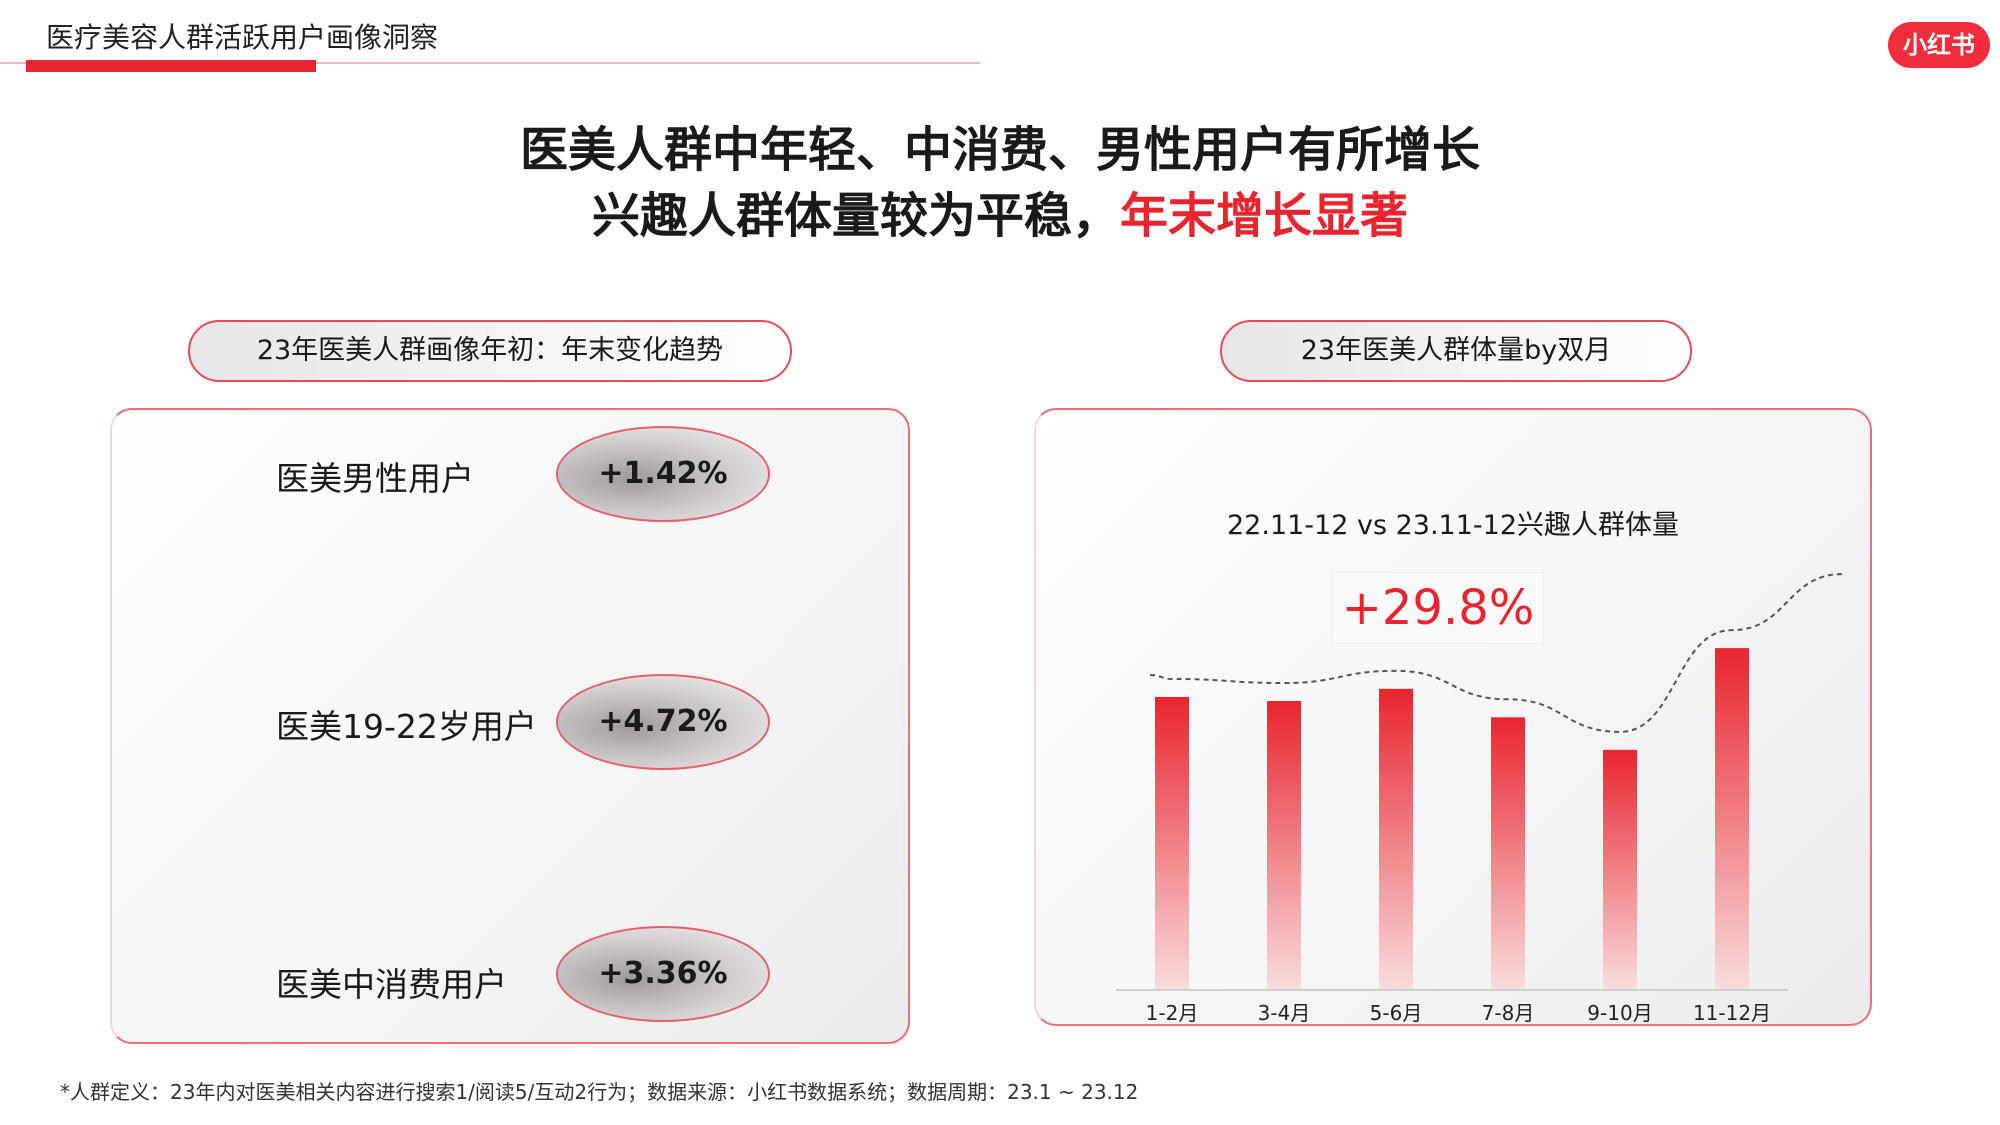 The height and width of the screenshot is (1125, 2000). Describe the element at coordinates (663, 722) in the screenshot. I see `segment-badge-age: +4.72%` at that location.